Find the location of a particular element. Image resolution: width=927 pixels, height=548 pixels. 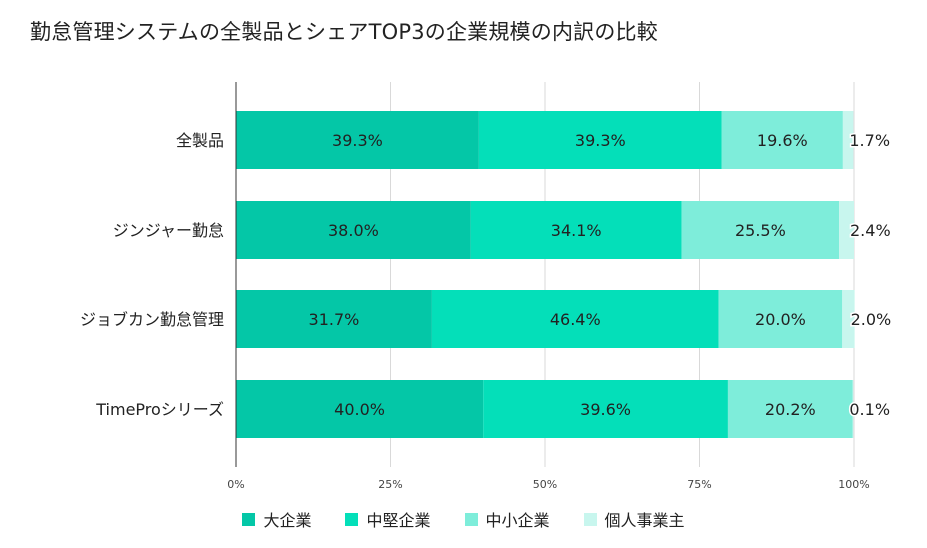

data-label: 2.0% is located at coordinates (871, 319).